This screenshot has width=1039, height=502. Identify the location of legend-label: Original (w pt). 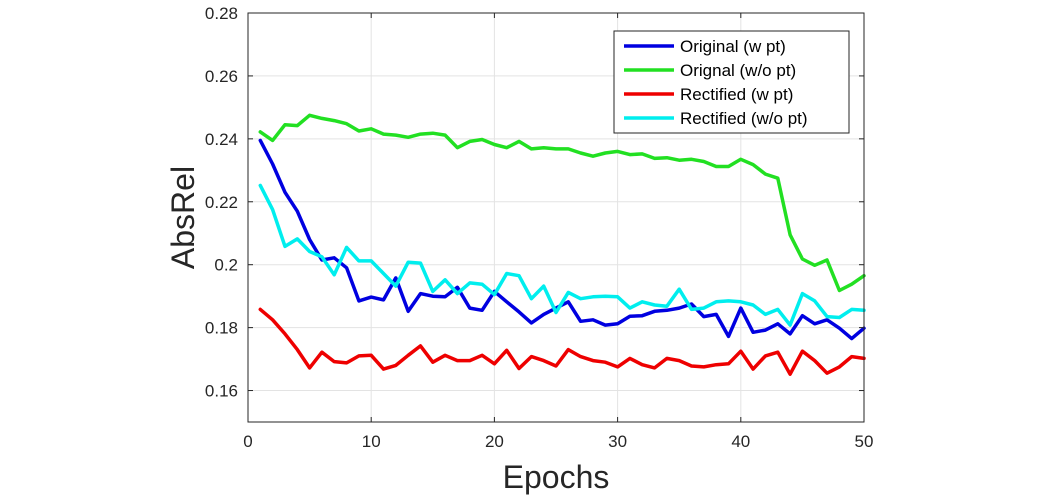
(733, 46).